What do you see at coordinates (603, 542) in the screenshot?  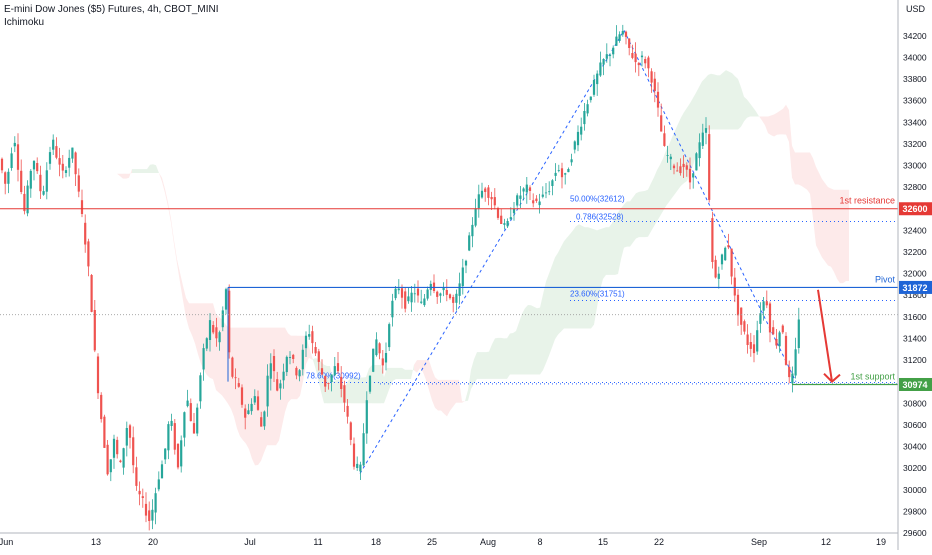 I see `x-tick-label: 15` at bounding box center [603, 542].